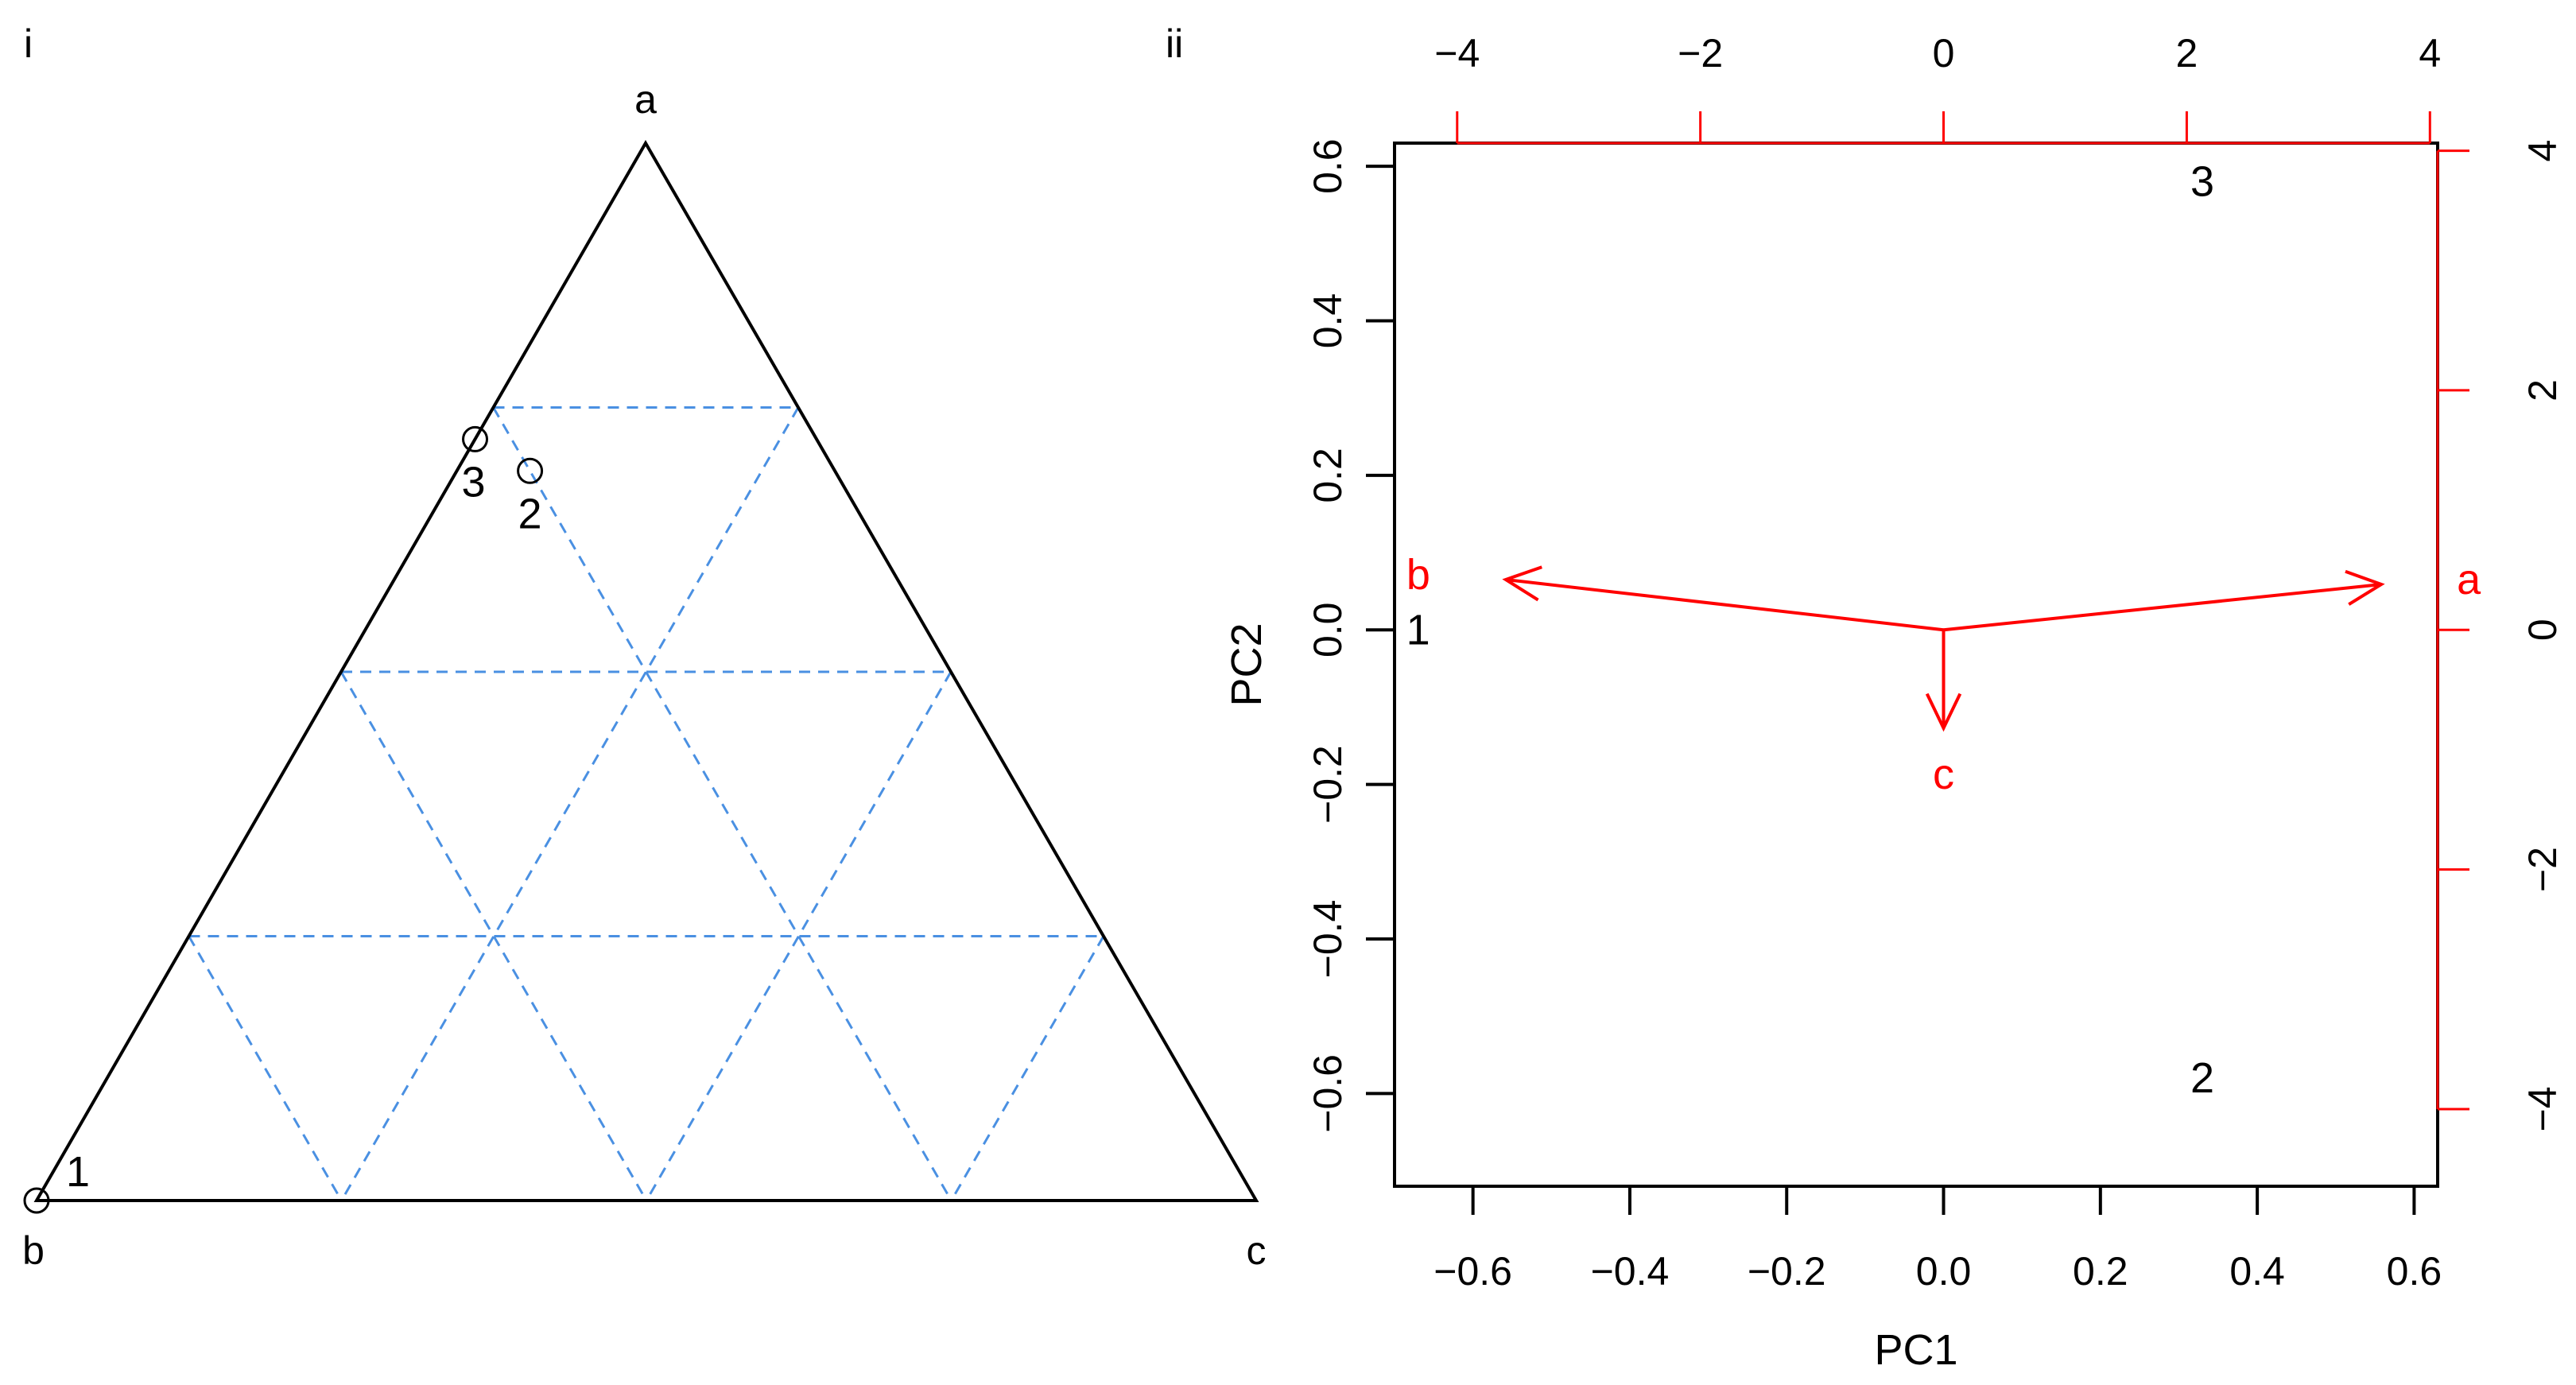 Image resolution: width=2576 pixels, height=1385 pixels. I want to click on ternary-point-label-3: 3, so click(473, 482).